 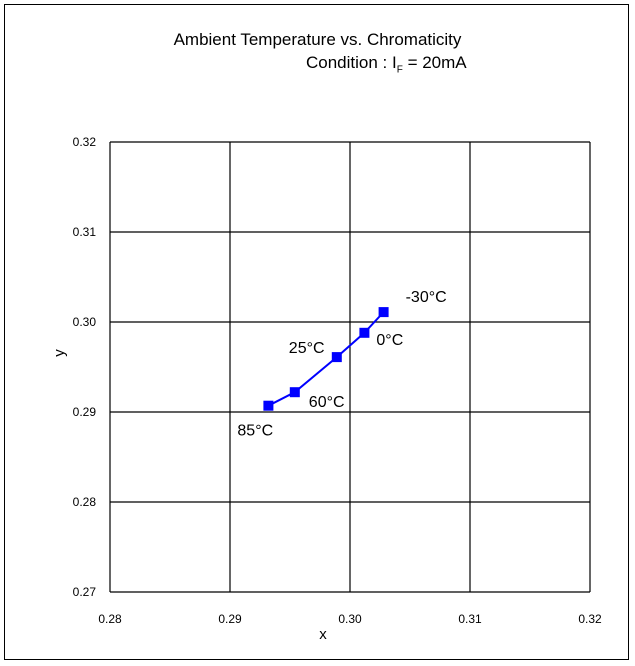 I want to click on y-tick-label: 0.30, so click(x=85, y=322).